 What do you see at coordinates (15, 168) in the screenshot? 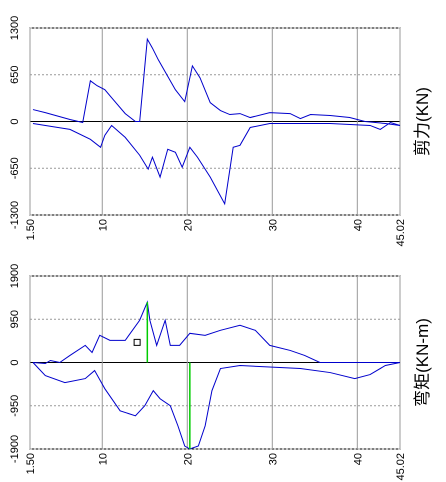
I see `y-tick-label: -650` at bounding box center [15, 168].